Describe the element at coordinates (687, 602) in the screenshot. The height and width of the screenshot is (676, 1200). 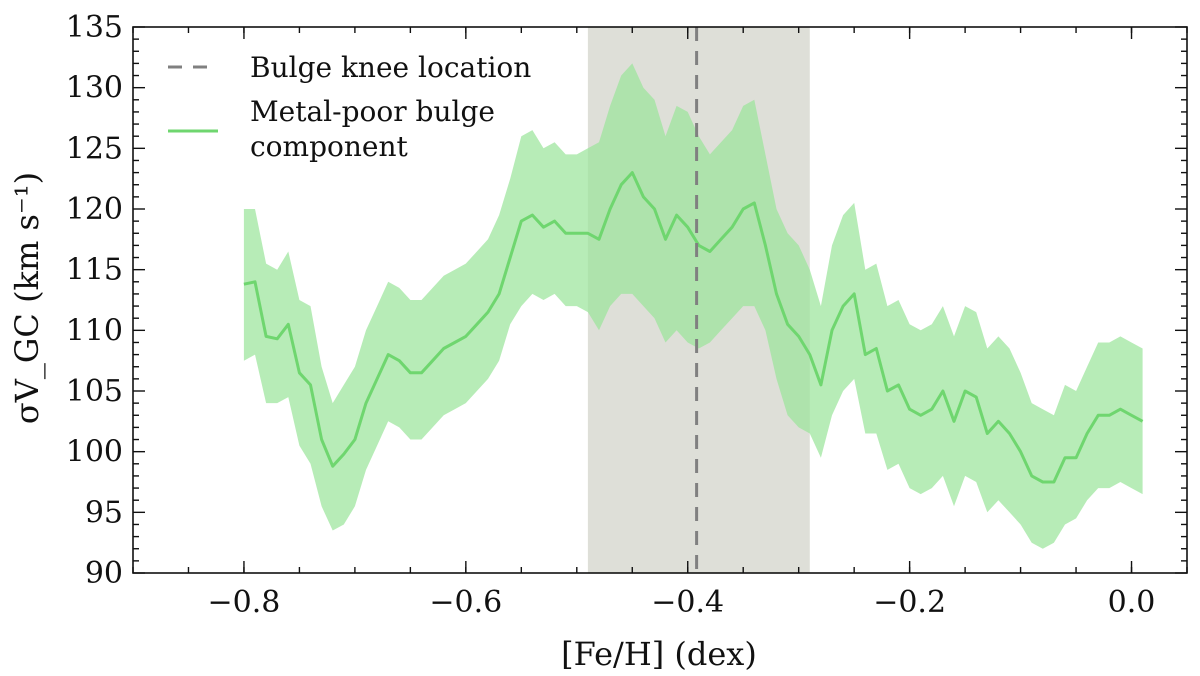
I see `x-tick-label: −0.4` at that location.